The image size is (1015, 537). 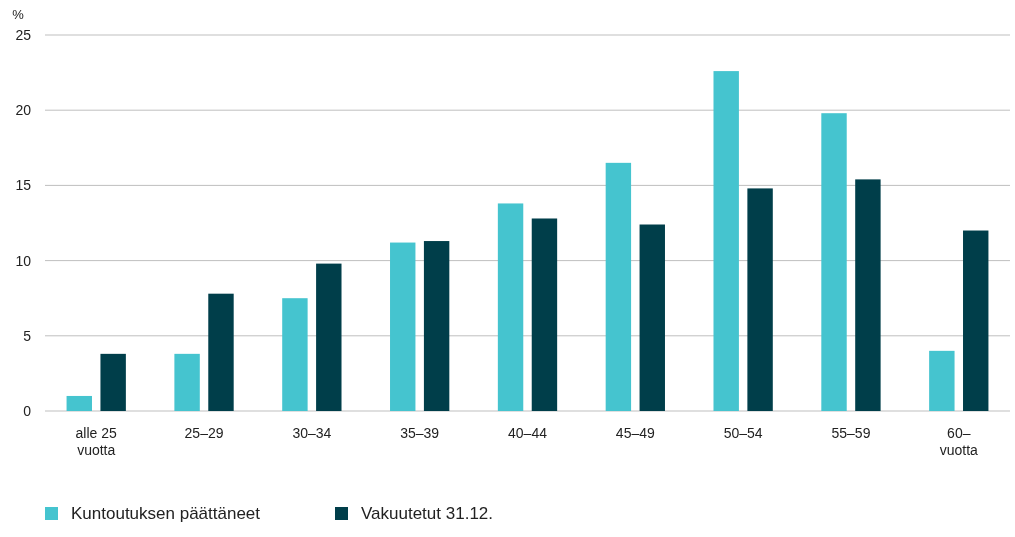 I want to click on x-tick-label: 40–44, so click(x=528, y=433).